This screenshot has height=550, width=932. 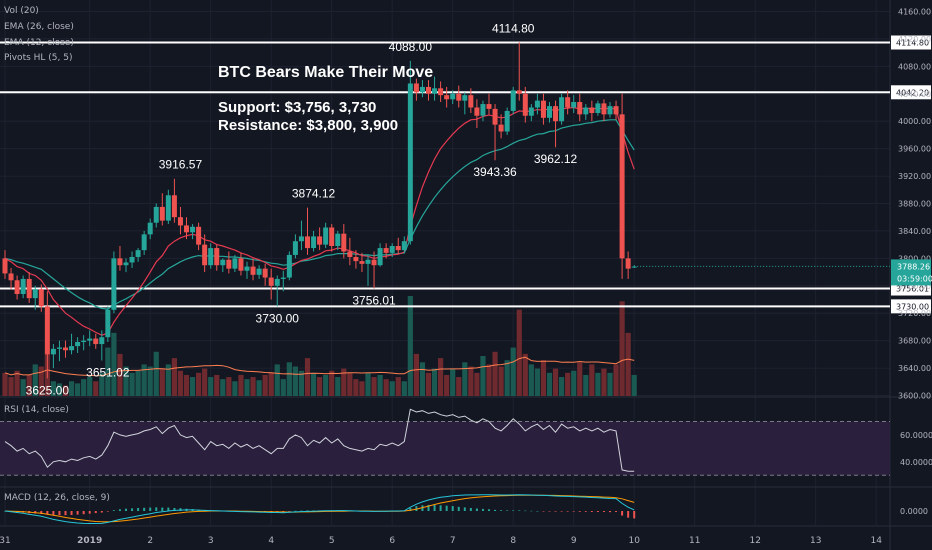 What do you see at coordinates (36, 410) in the screenshot?
I see `rsi-indicator-label: RSI (14, close)` at bounding box center [36, 410].